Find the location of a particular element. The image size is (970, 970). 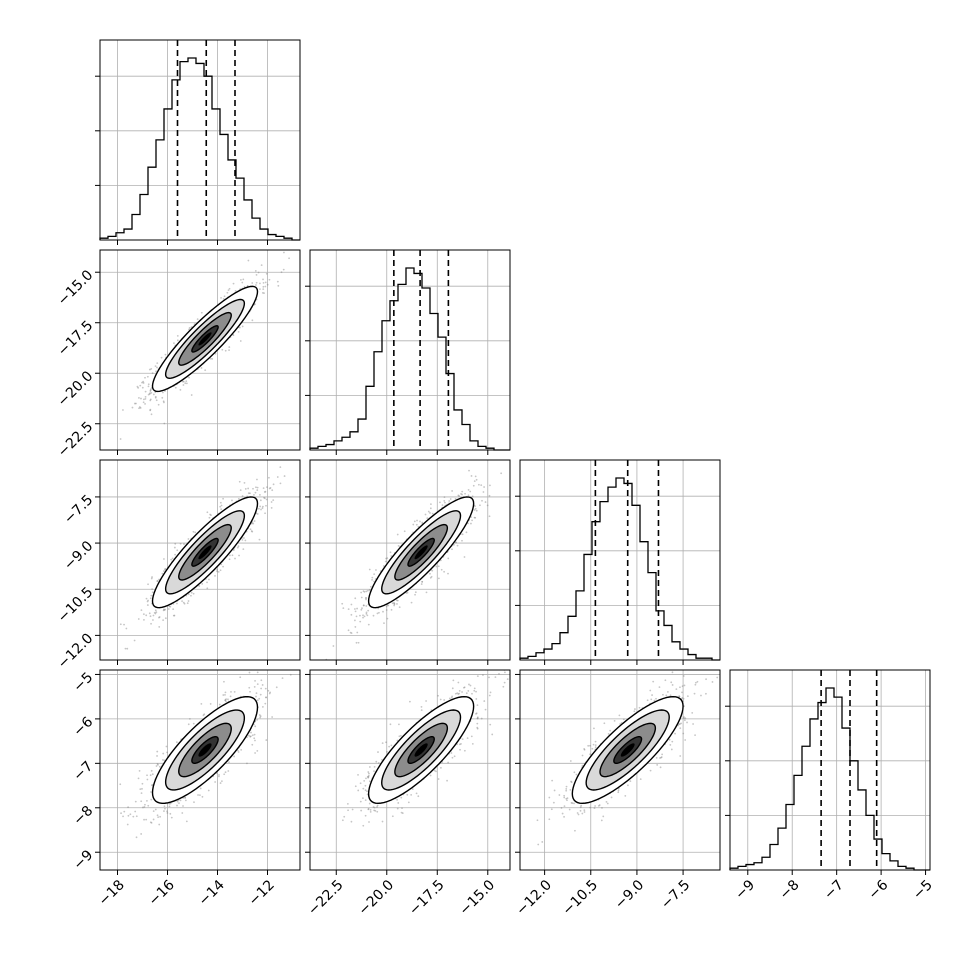

xtick-label-0-0: −18 is located at coordinates (112, 893).